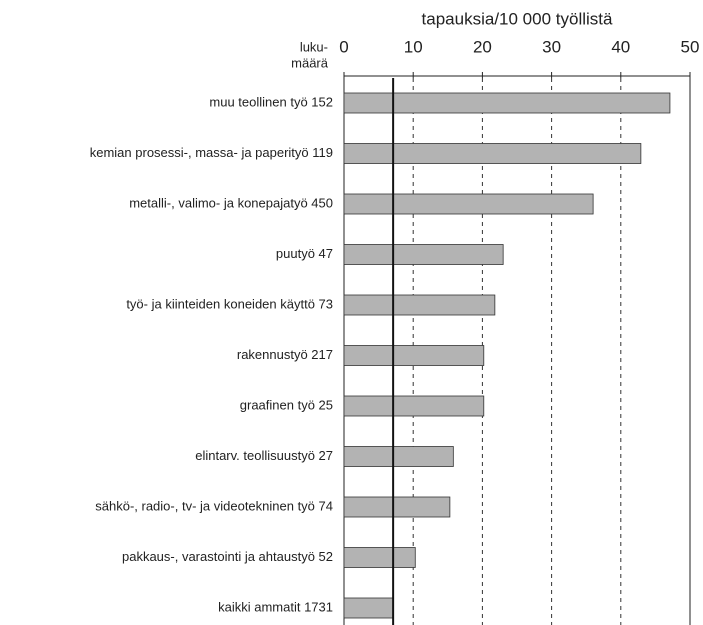 The width and height of the screenshot is (703, 625). I want to click on x-axis-label: tapauksia/10 000 työllistä, so click(517, 18).